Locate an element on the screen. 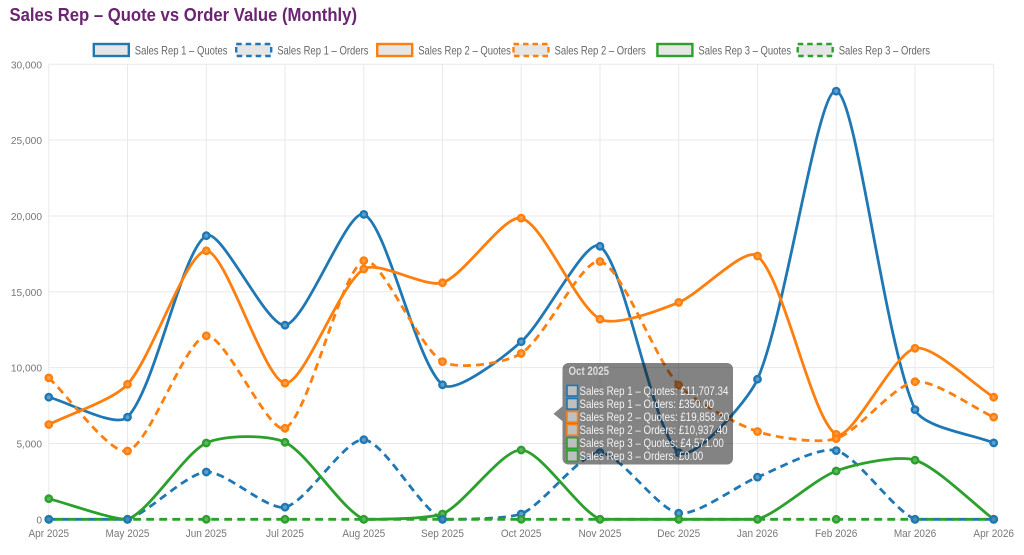 This screenshot has width=1024, height=555. svg-text: 15,000 is located at coordinates (26, 293).